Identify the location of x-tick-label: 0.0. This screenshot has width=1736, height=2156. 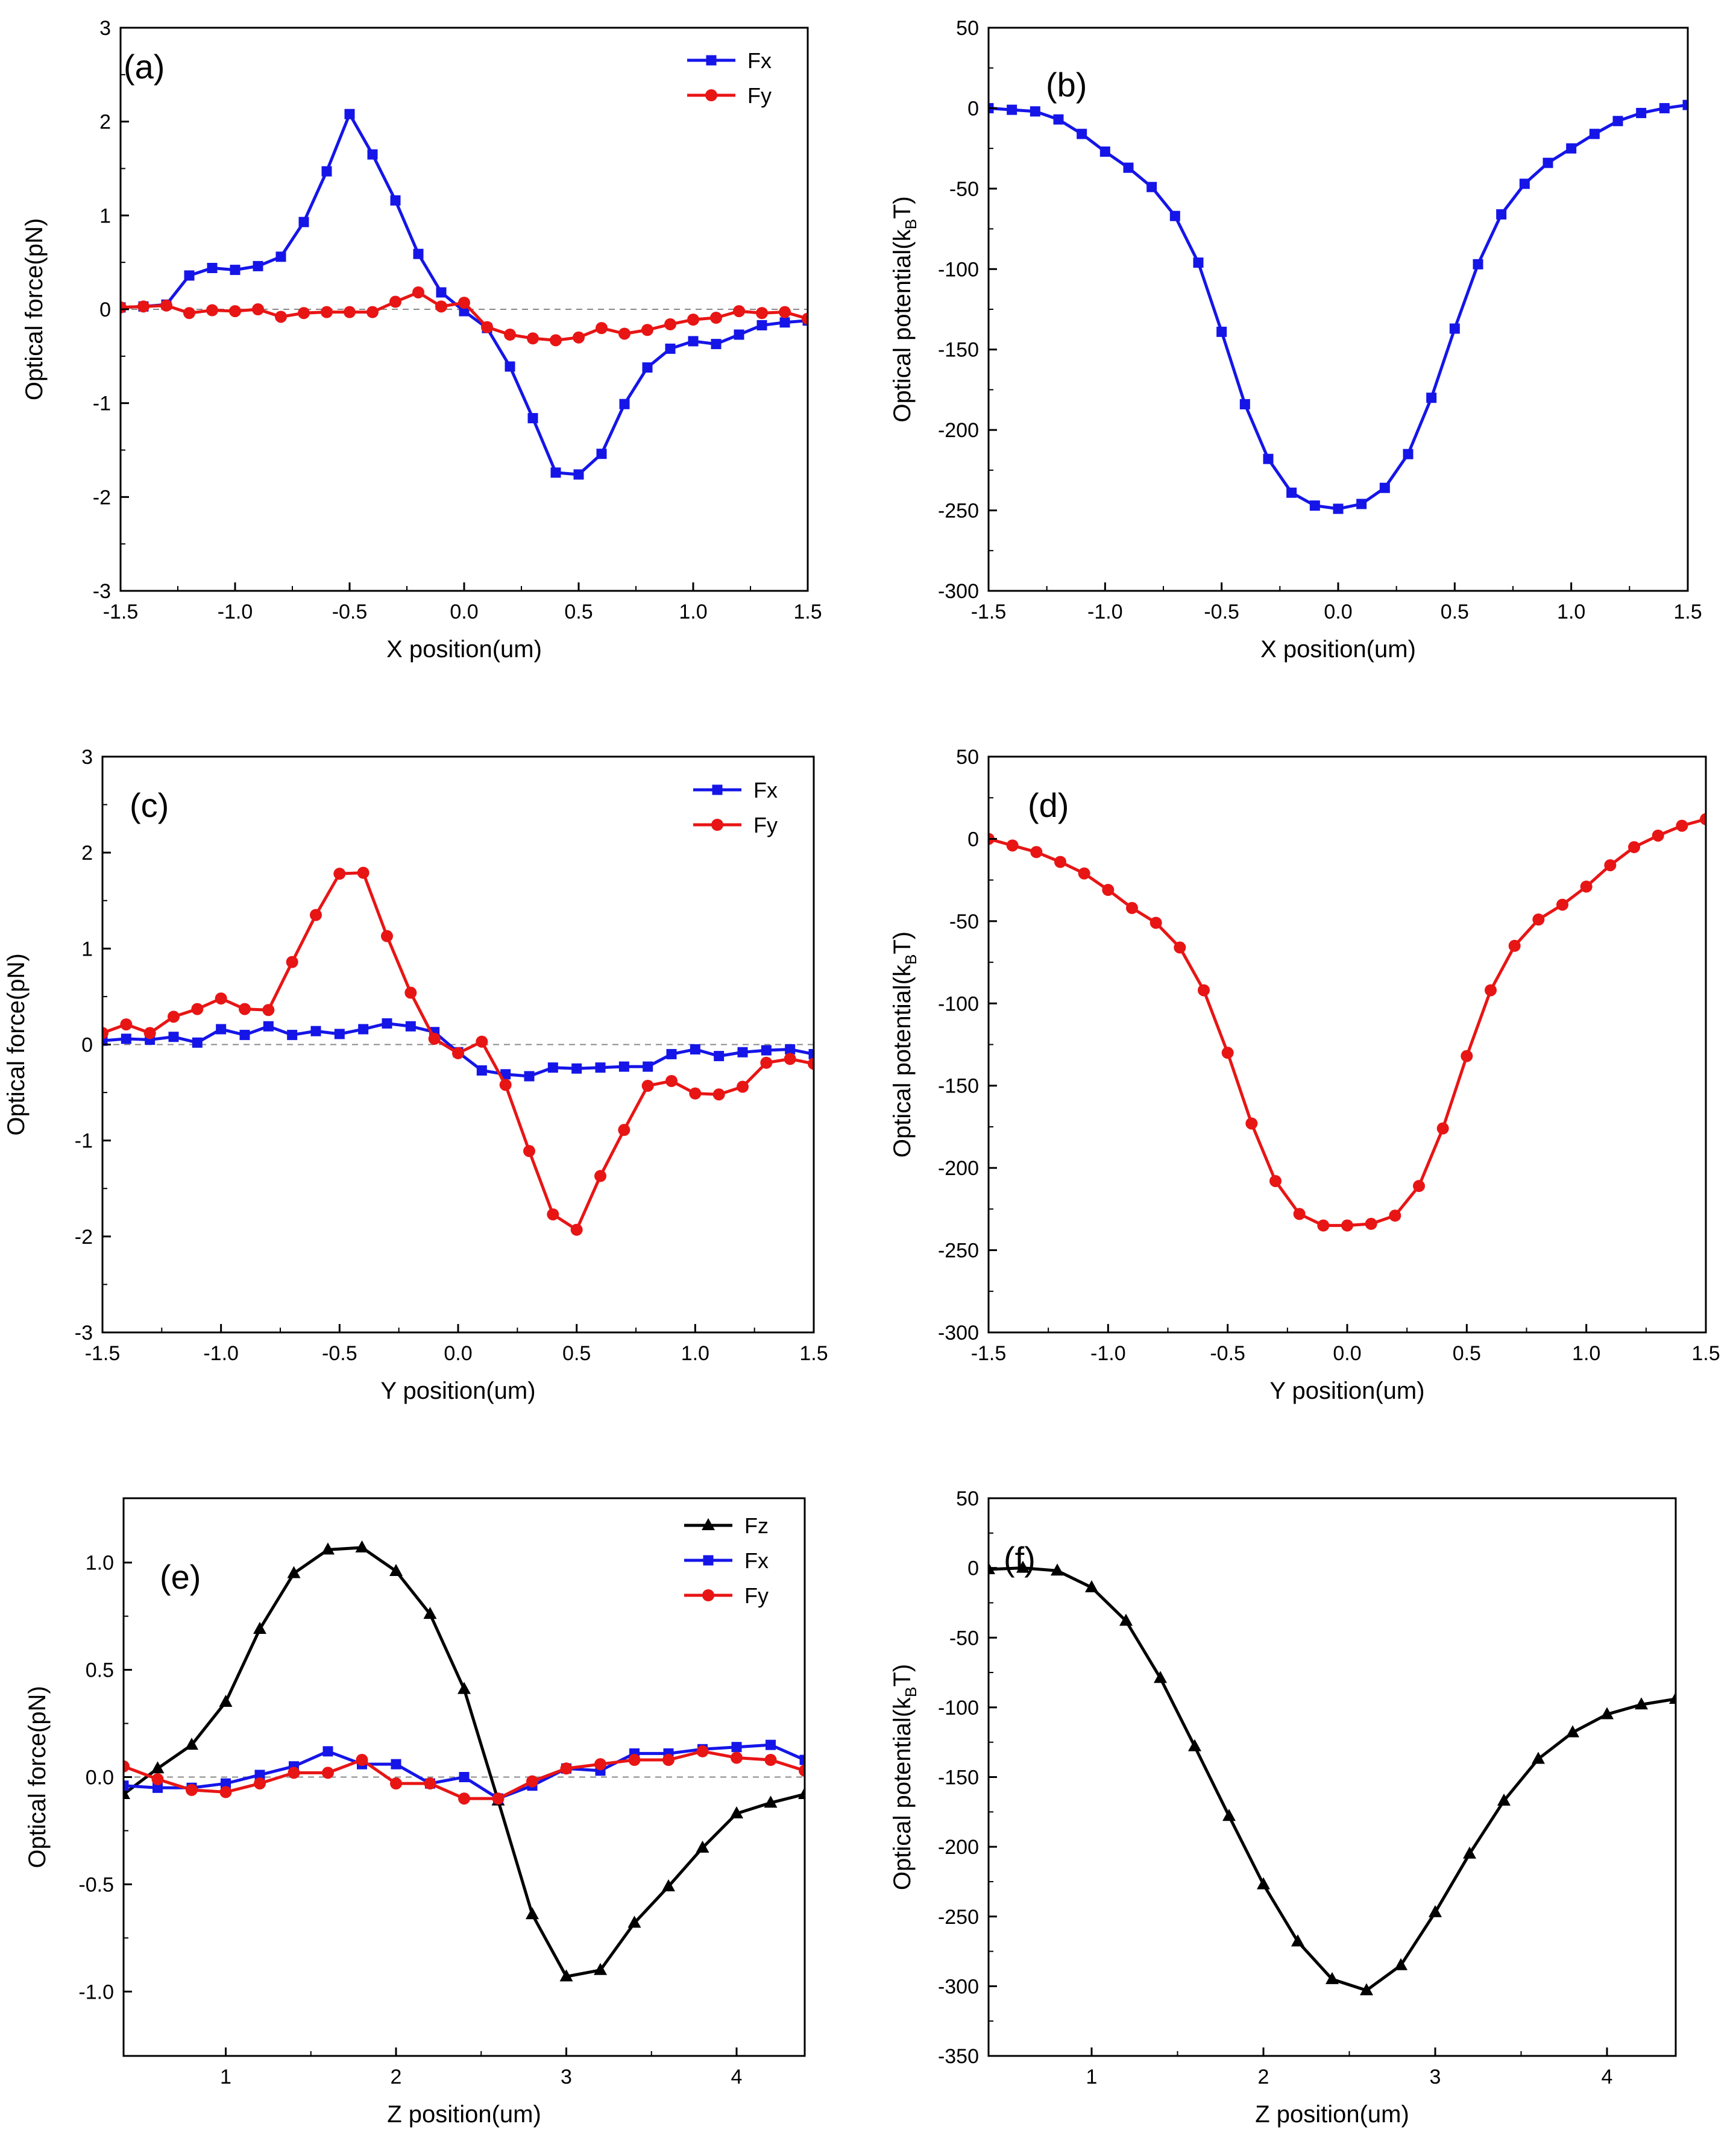
(1347, 1353).